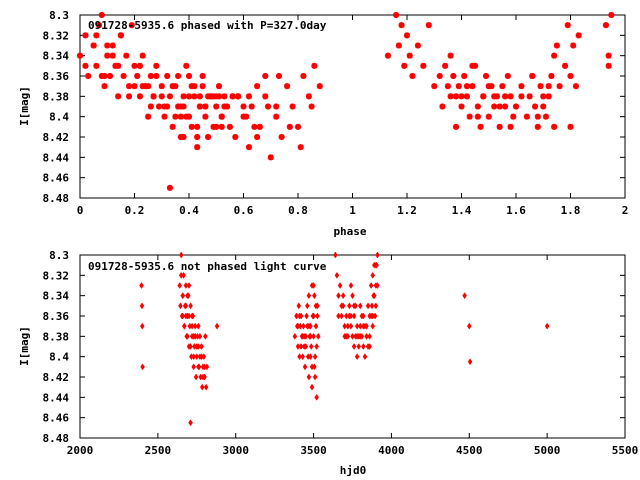 The width and height of the screenshot is (640, 480). What do you see at coordinates (135, 210) in the screenshot?
I see `phased-x-tick-label: 0.2` at bounding box center [135, 210].